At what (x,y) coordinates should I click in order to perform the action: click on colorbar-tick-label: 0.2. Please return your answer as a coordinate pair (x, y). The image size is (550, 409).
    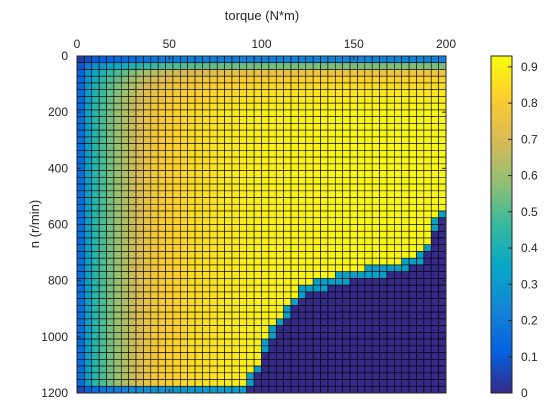
    Looking at the image, I should click on (529, 321).